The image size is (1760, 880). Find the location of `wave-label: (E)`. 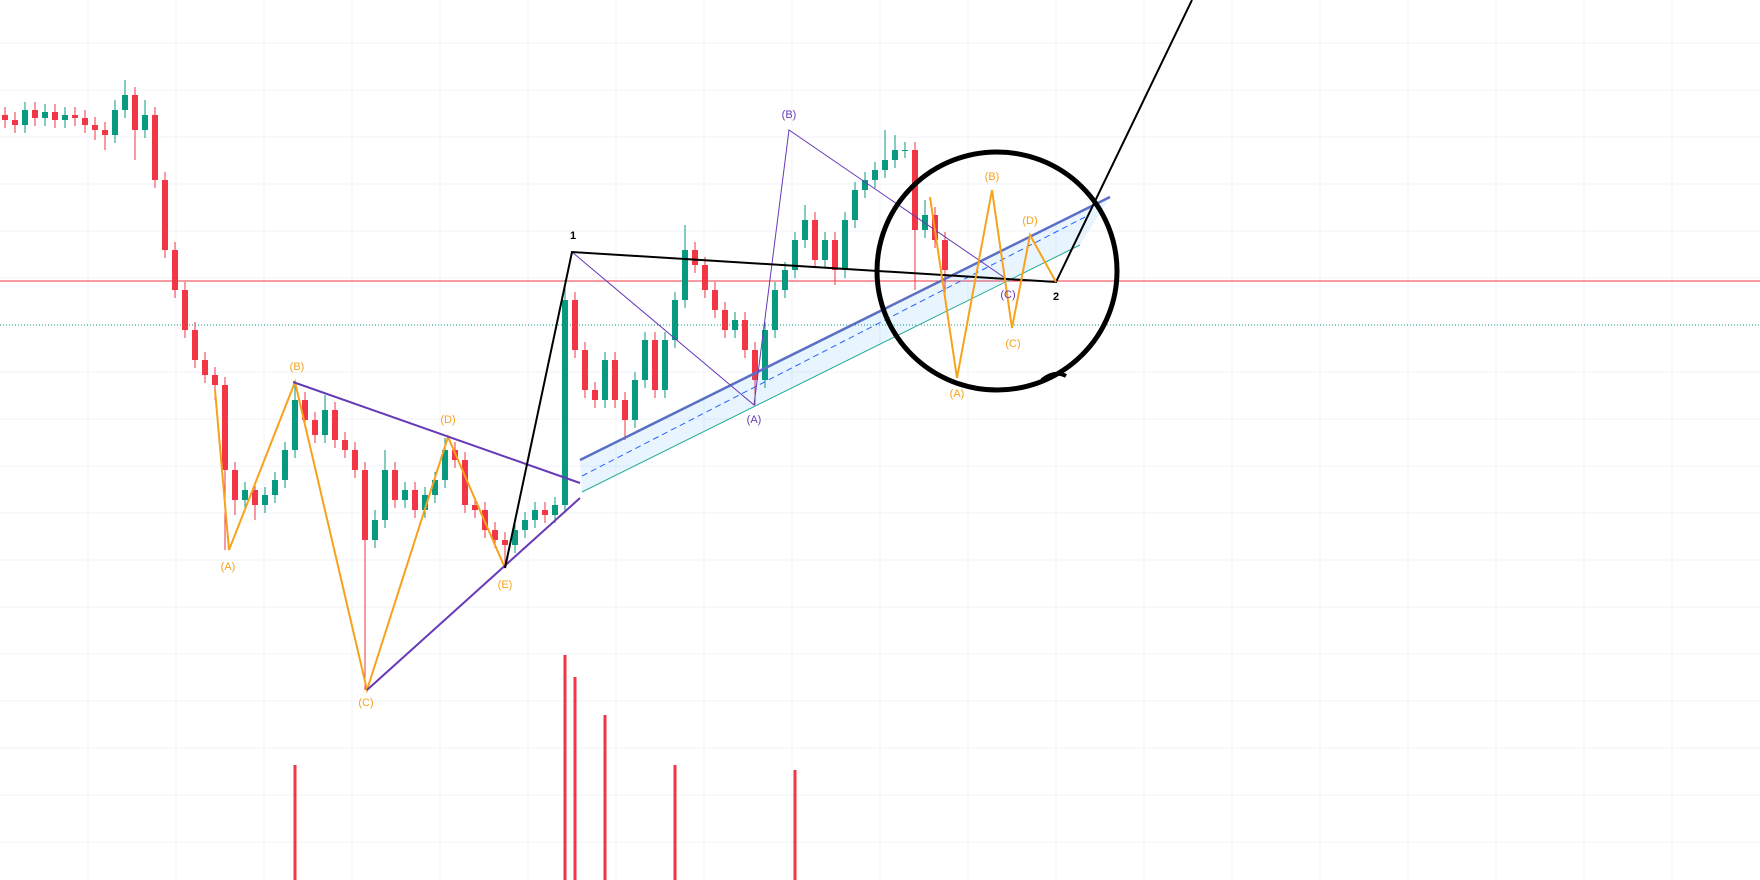

wave-label: (E) is located at coordinates (505, 585).